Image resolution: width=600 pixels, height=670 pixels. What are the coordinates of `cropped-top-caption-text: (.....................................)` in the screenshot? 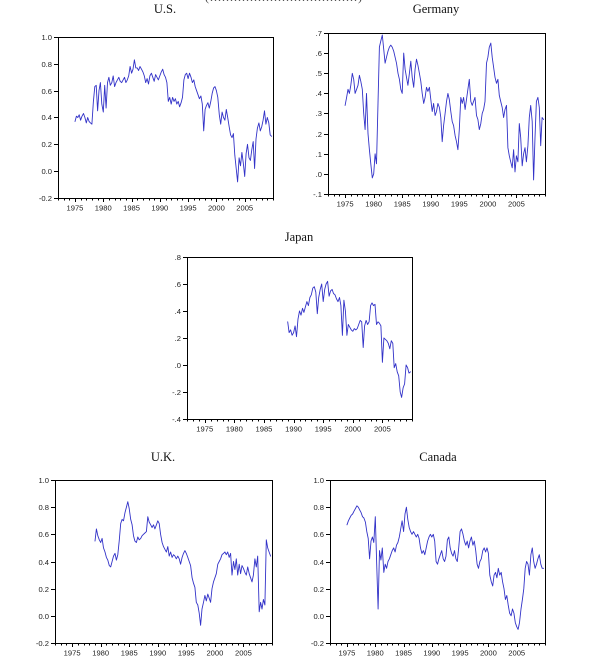 It's located at (300, 2).